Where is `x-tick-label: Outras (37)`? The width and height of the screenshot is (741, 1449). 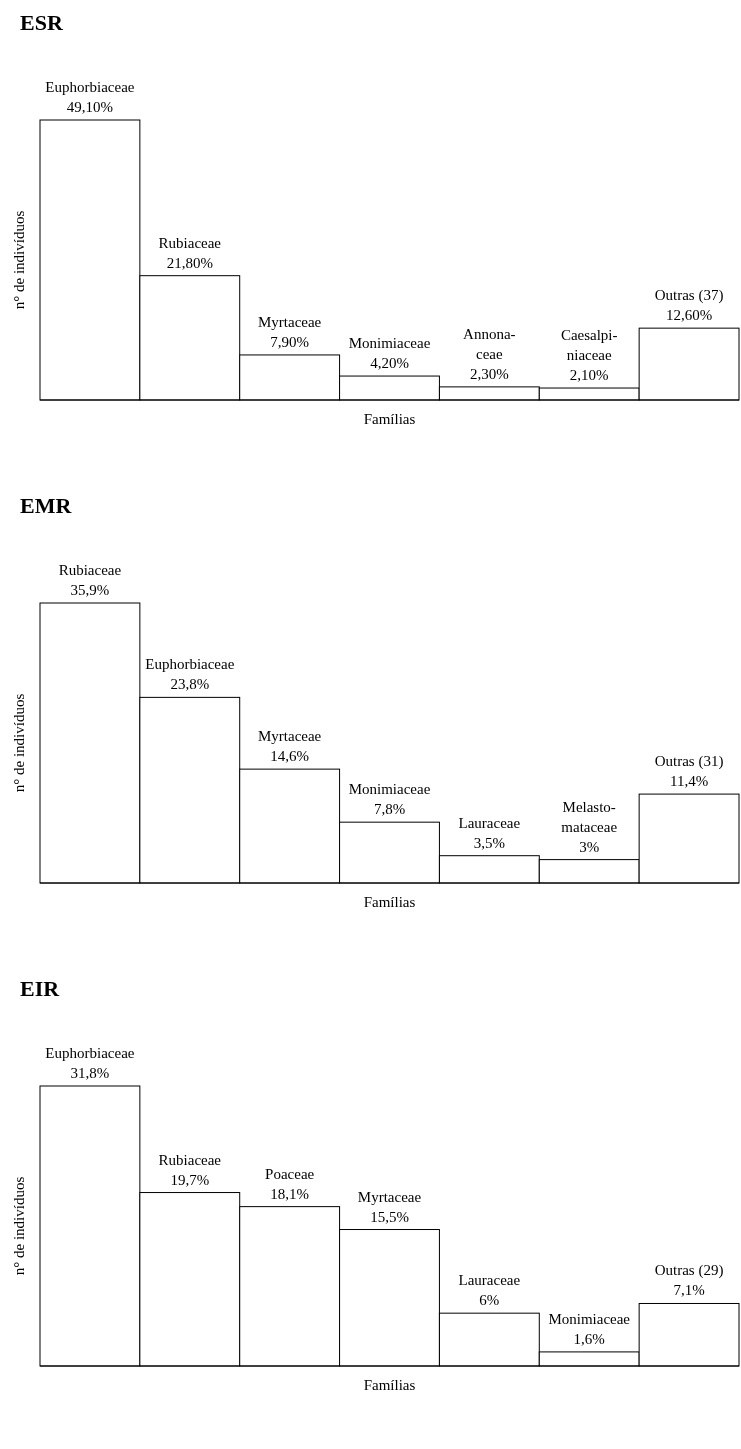
x-tick-label: Outras (37) is located at coordinates (689, 296).